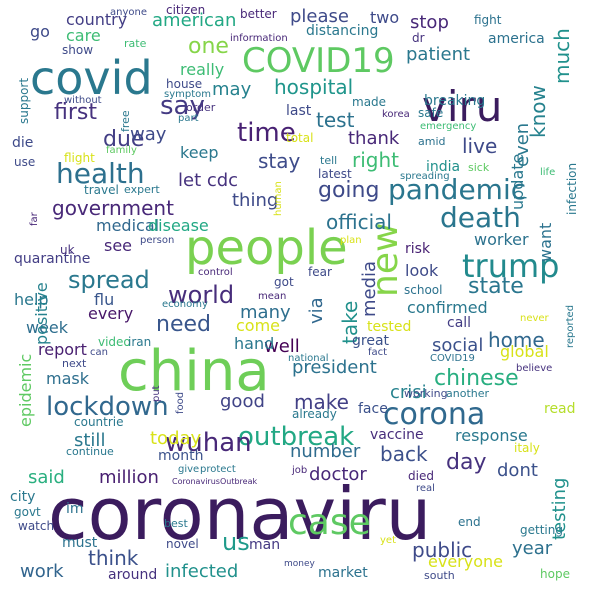 Image resolution: width=590 pixels, height=590 pixels. Describe the element at coordinates (308, 358) in the screenshot. I see `word-national: national` at that location.